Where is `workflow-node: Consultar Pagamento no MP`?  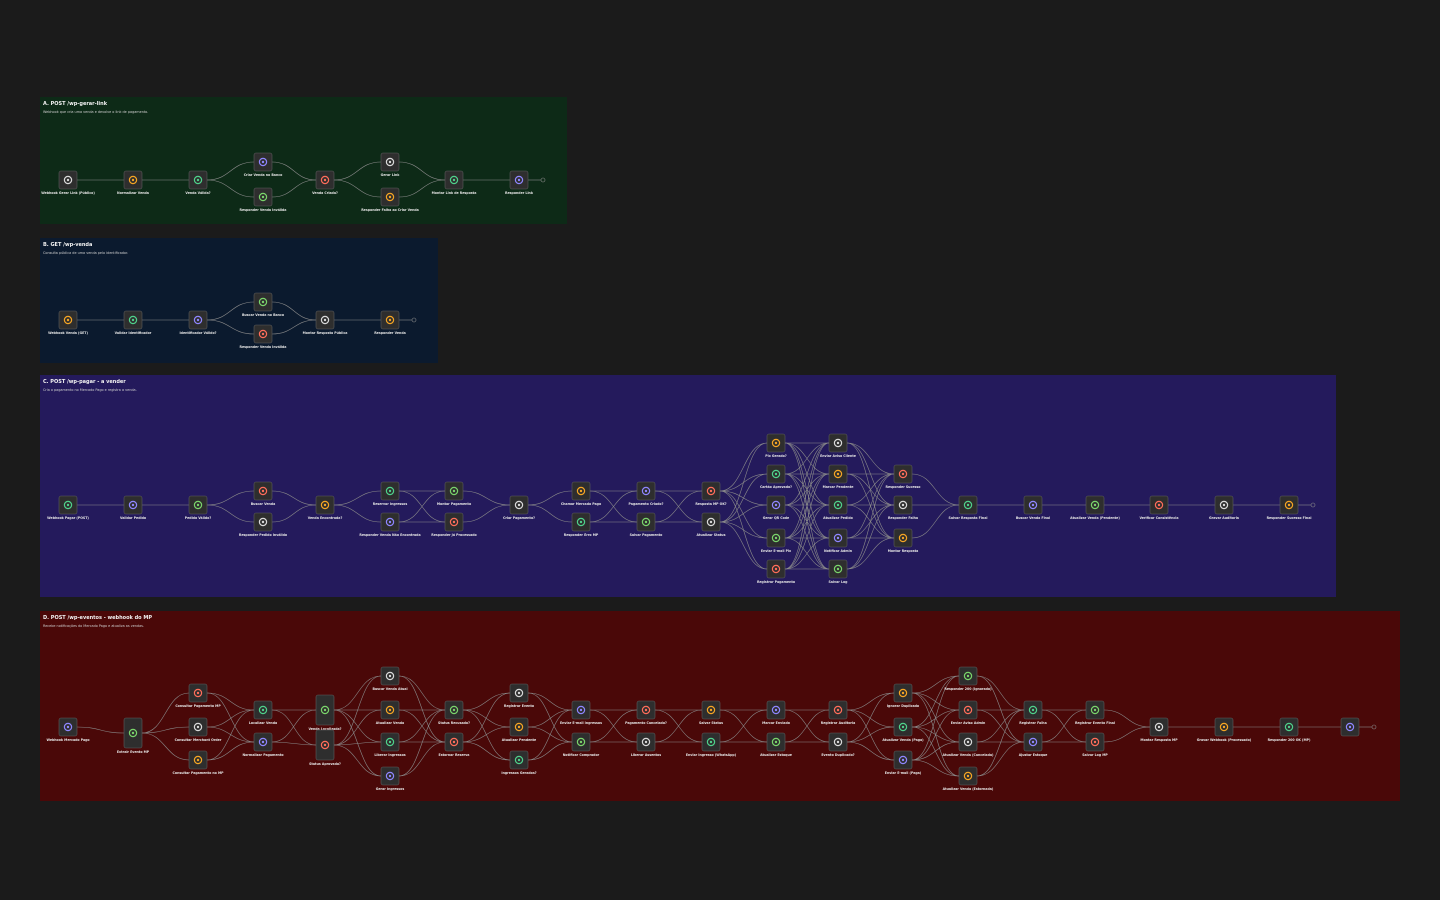 workflow-node: Consultar Pagamento no MP is located at coordinates (199, 762).